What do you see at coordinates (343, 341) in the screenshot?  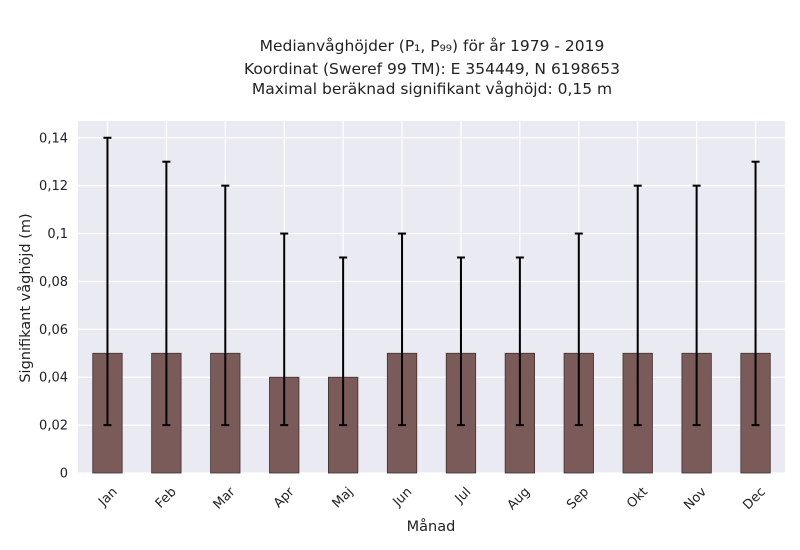 I see `error-bar-maj` at bounding box center [343, 341].